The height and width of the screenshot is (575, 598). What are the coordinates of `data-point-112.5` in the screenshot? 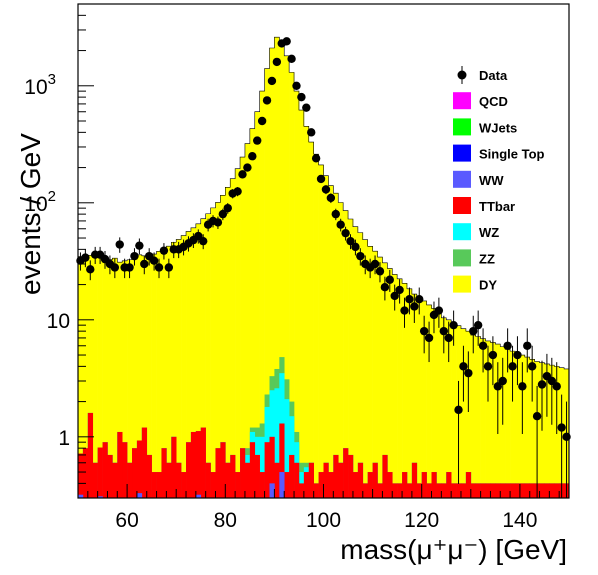 It's located at (385, 287).